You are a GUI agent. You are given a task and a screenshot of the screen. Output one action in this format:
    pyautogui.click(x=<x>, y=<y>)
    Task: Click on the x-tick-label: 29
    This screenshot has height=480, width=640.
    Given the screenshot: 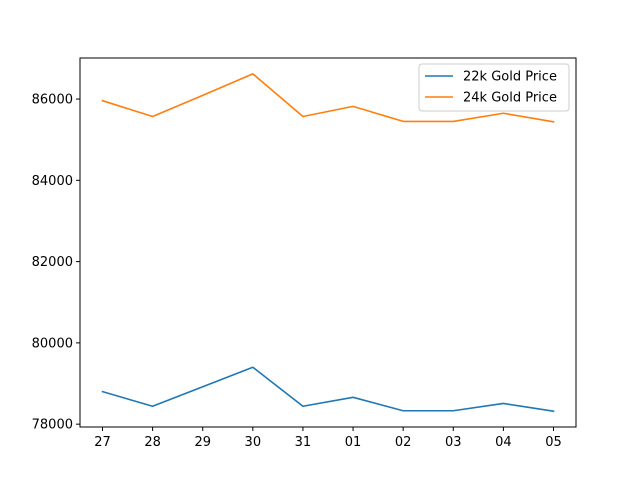 What is the action you would take?
    pyautogui.click(x=202, y=442)
    